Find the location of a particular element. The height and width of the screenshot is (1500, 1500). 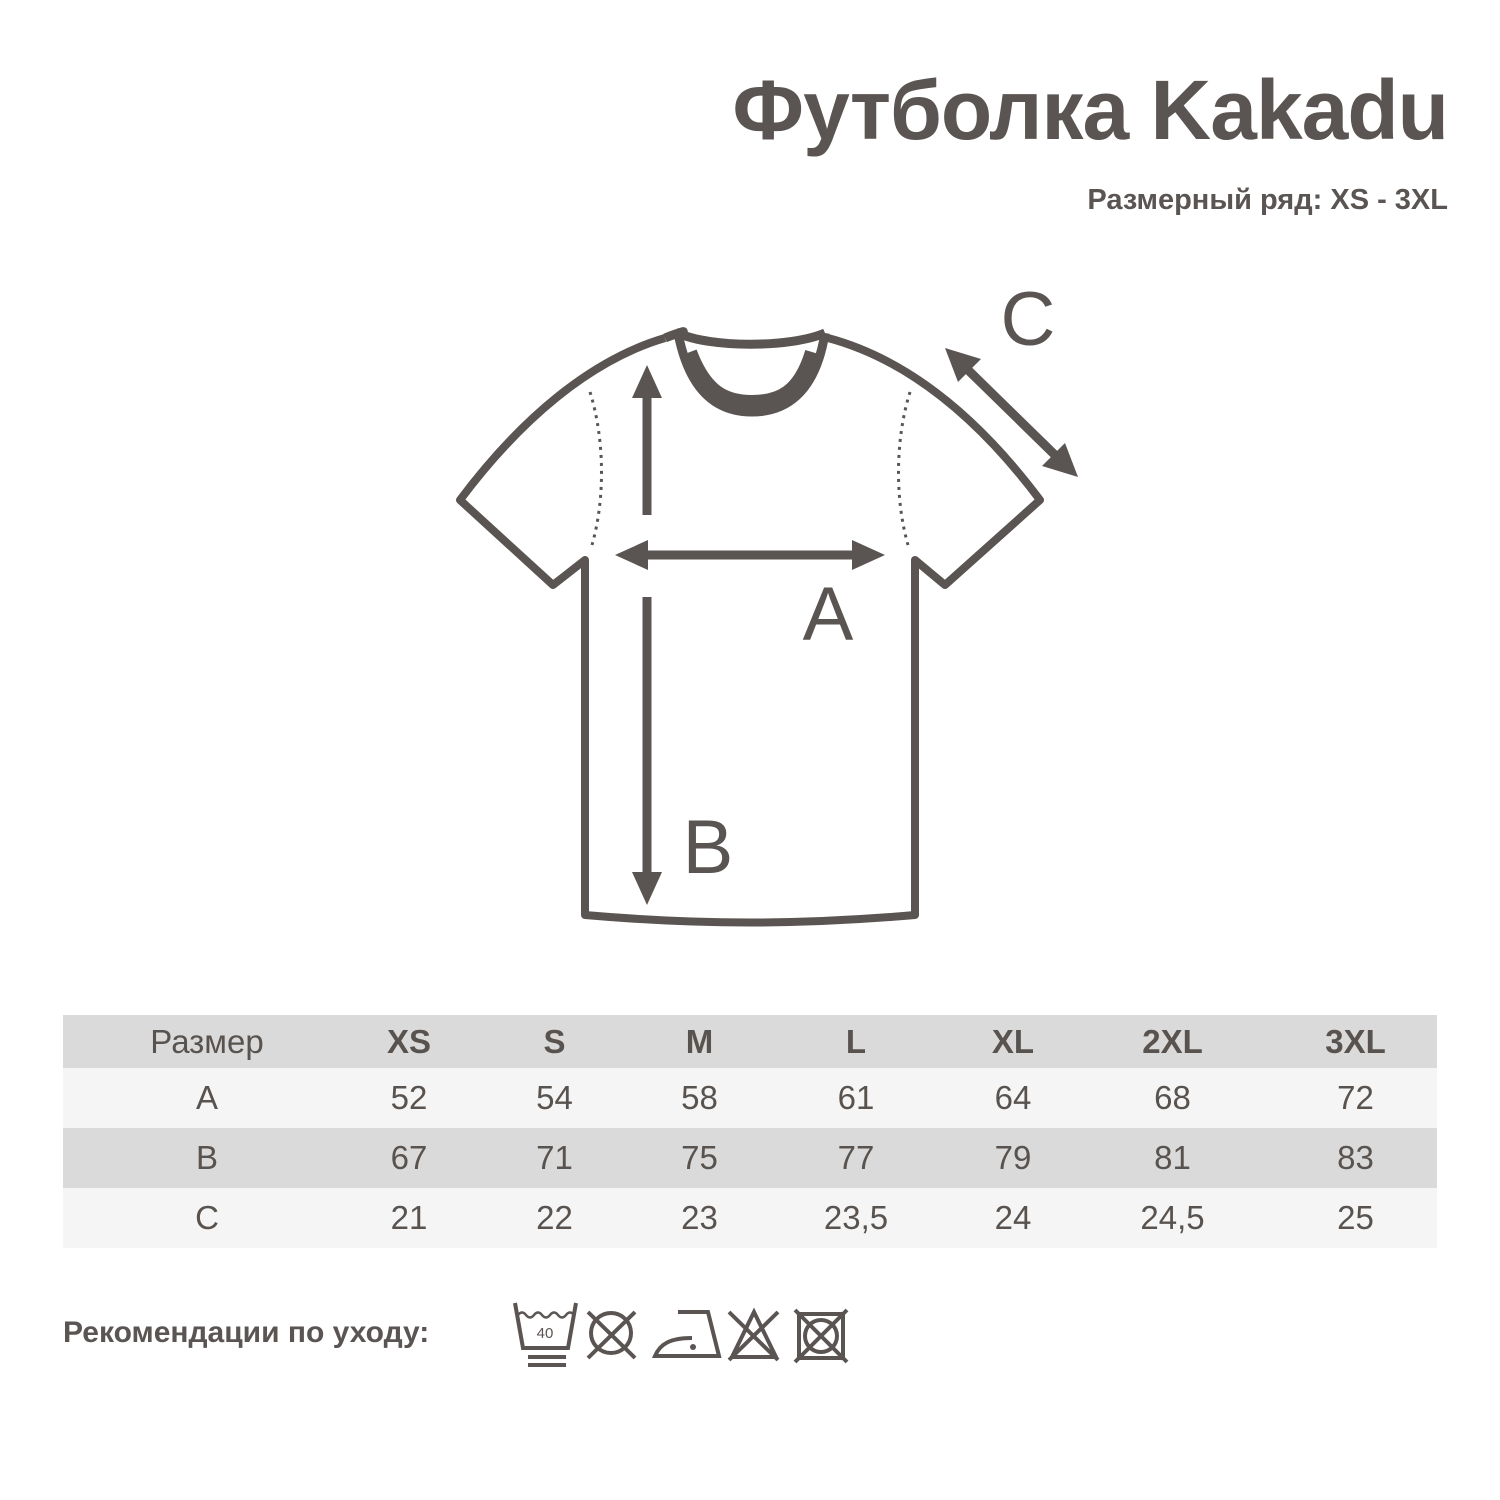

care-label: Рекомендации по уходу: is located at coordinates (246, 1332).